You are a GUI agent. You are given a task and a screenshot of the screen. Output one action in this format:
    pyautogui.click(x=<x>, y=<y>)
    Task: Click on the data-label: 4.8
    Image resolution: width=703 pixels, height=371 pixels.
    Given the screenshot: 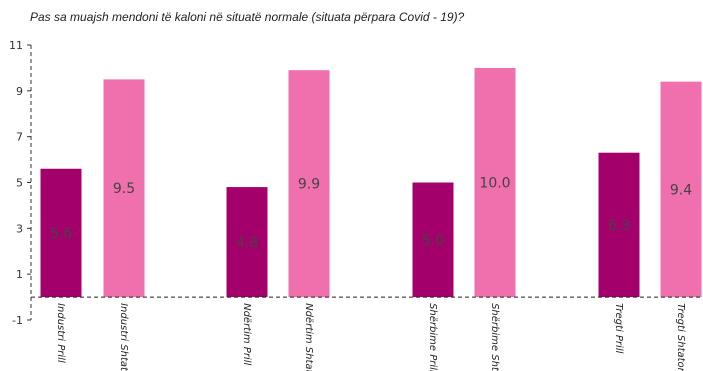 What is the action you would take?
    pyautogui.click(x=247, y=243)
    